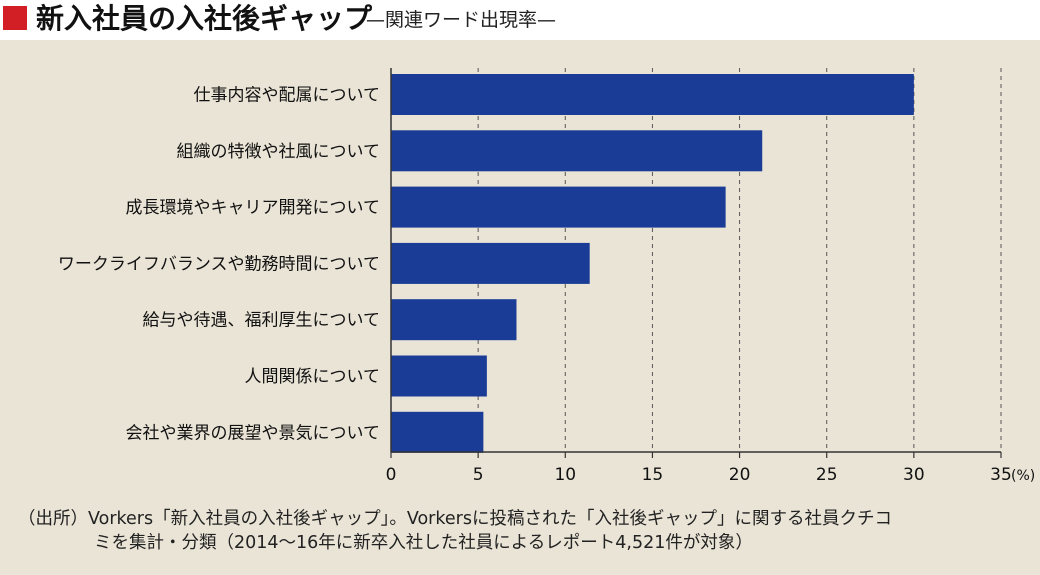 The height and width of the screenshot is (575, 1040). I want to click on category-label: 給与や待遇、福利厚生について, so click(262, 321).